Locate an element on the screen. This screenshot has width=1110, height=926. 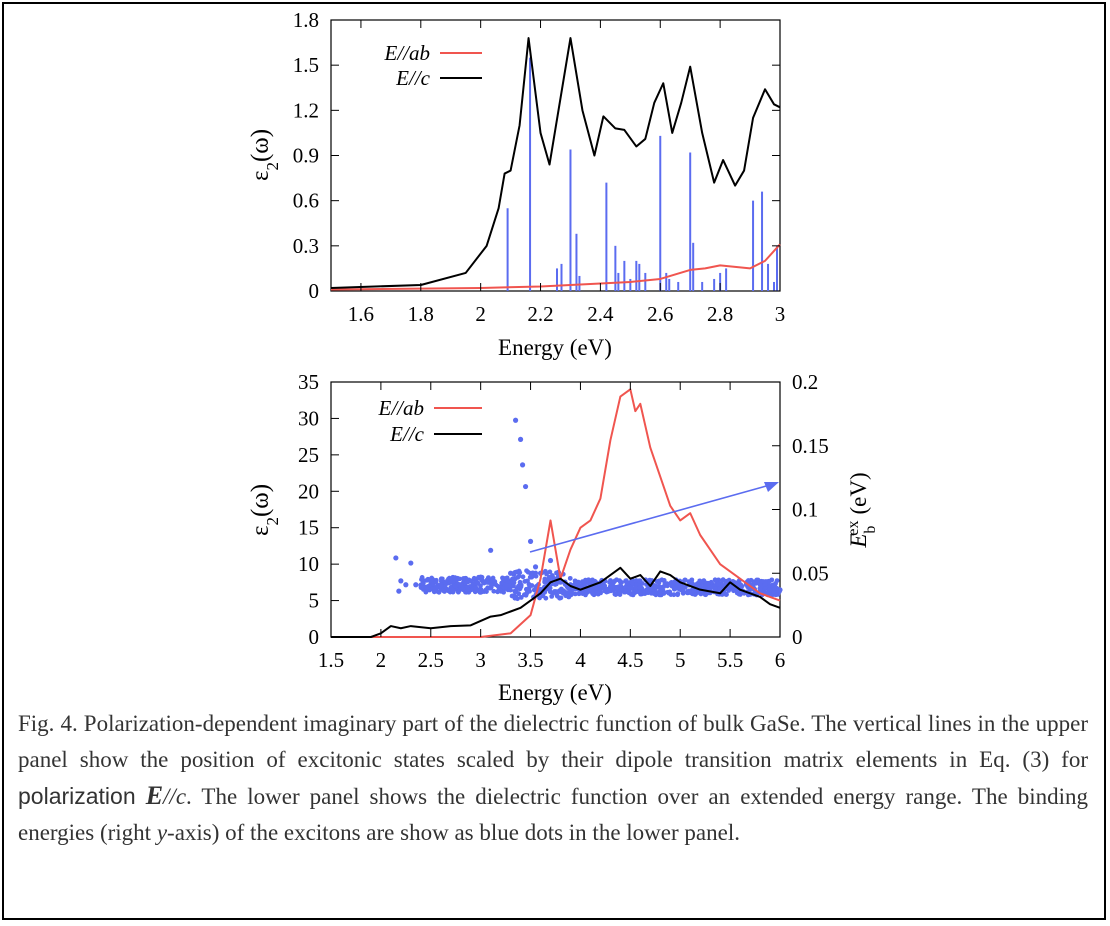
y-tick-label: 0.6 is located at coordinates (306, 201).